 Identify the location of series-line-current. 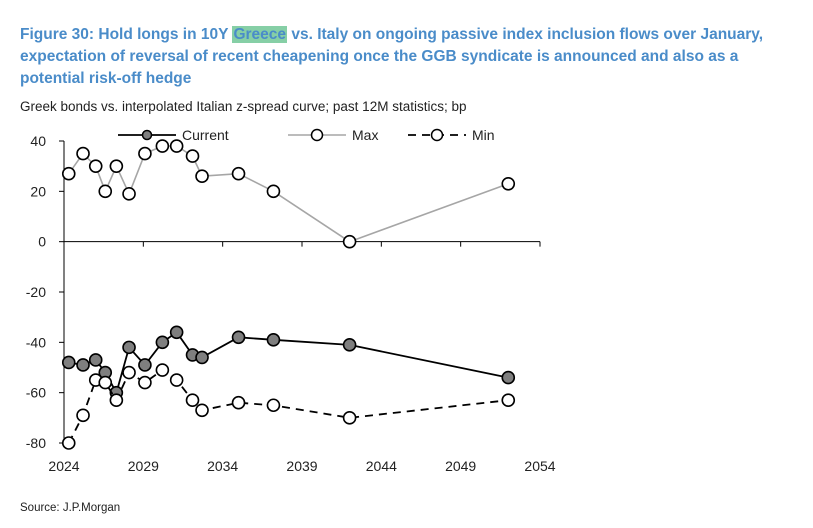
(288, 363).